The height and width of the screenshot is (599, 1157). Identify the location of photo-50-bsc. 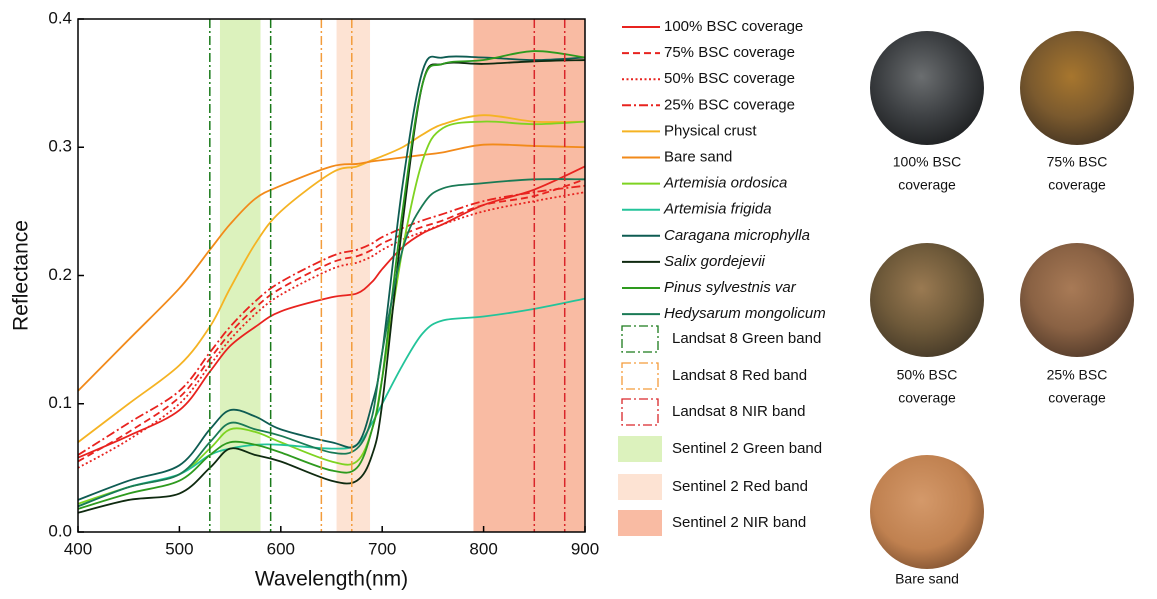
(927, 300).